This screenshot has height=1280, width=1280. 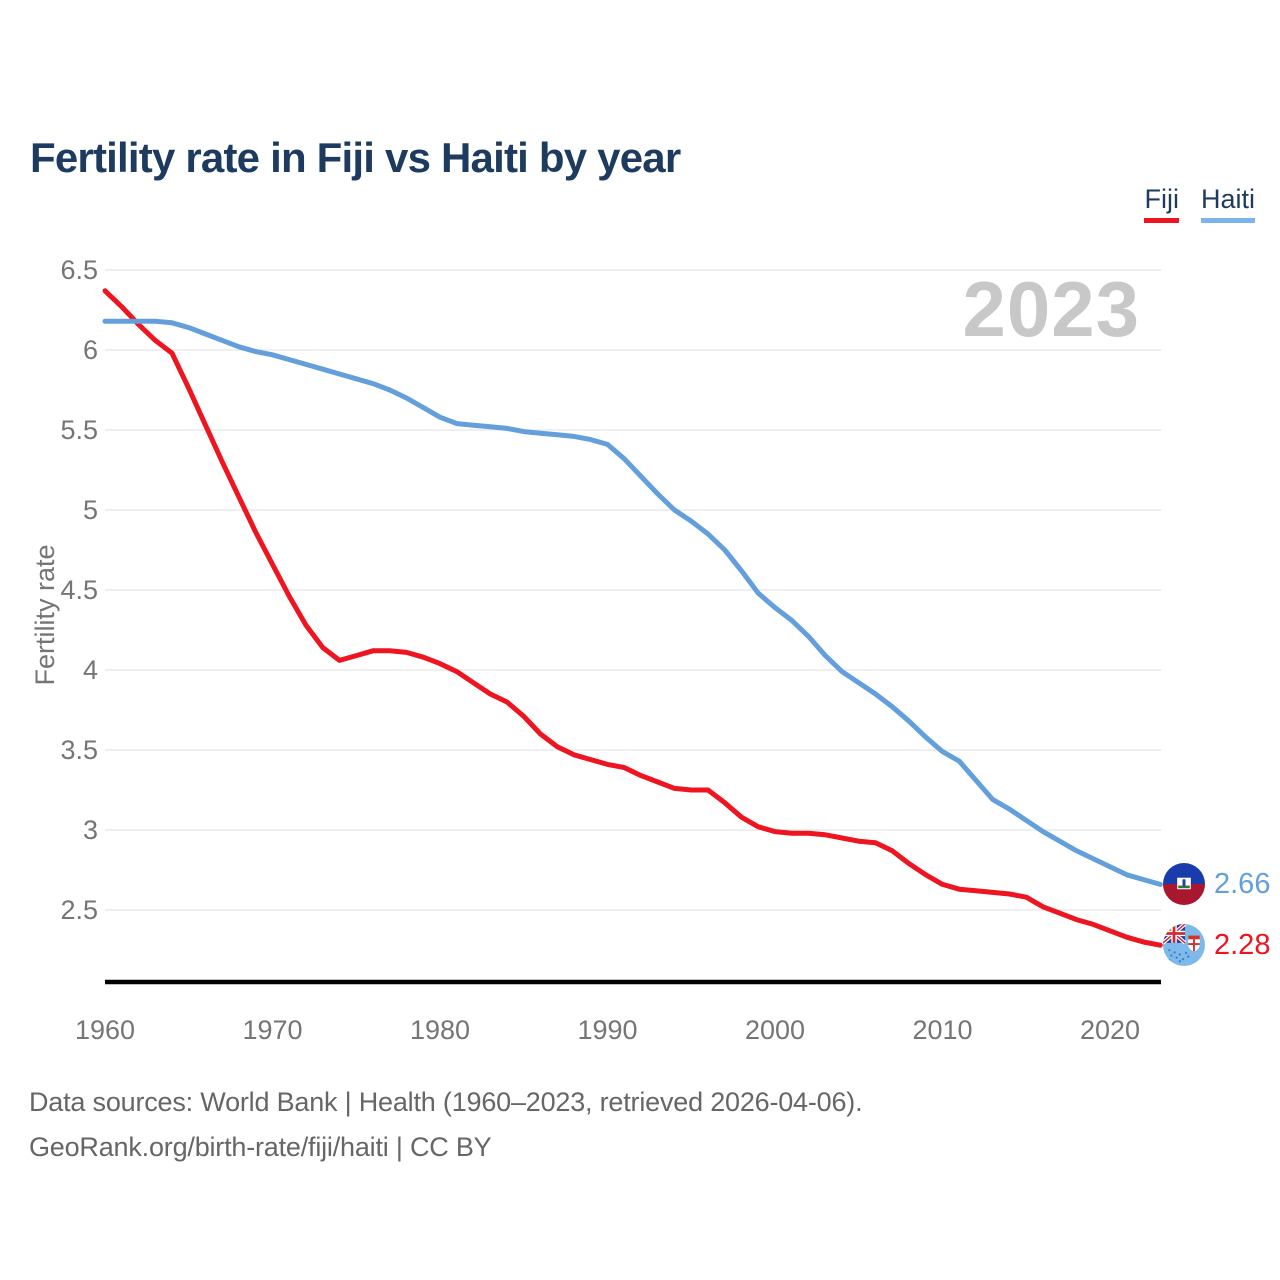 What do you see at coordinates (440, 1030) in the screenshot?
I see `x-tick-label: 1980` at bounding box center [440, 1030].